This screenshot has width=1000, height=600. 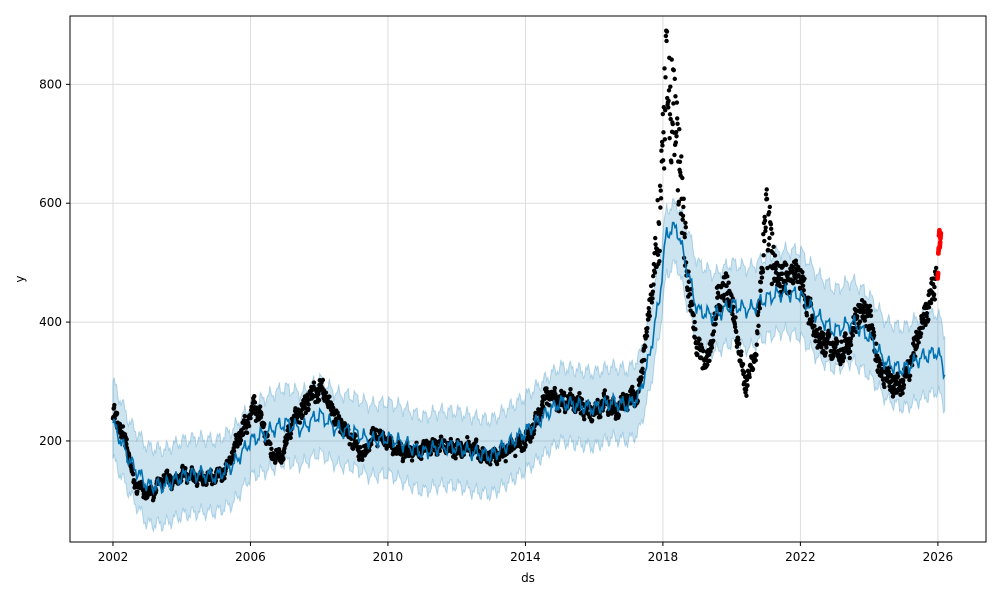 I want to click on y-tick-label: 200, so click(x=50, y=441).